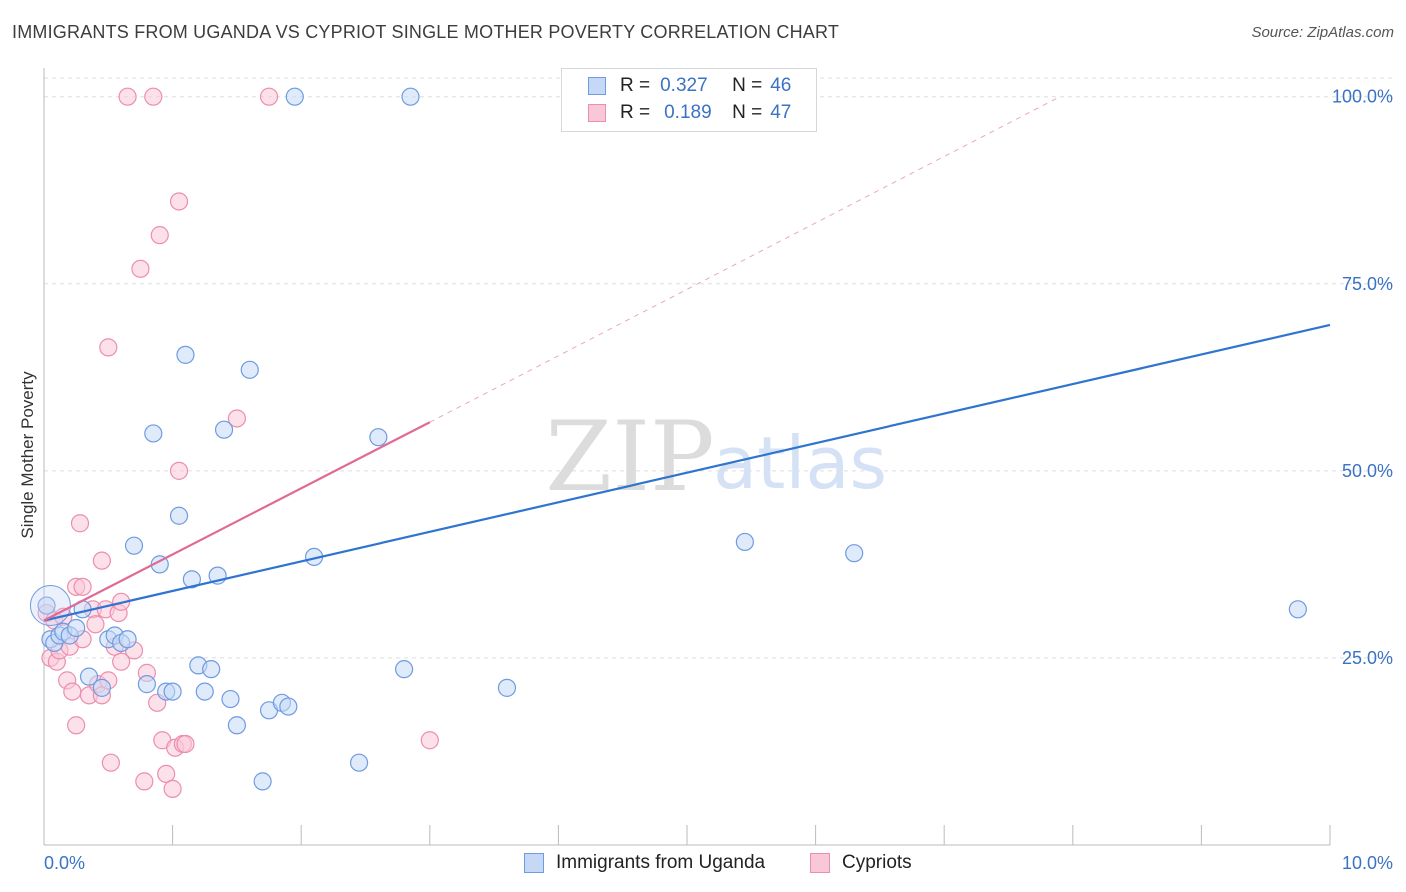  What do you see at coordinates (781, 85) in the screenshot?
I see `legend-n-value: 46` at bounding box center [781, 85].